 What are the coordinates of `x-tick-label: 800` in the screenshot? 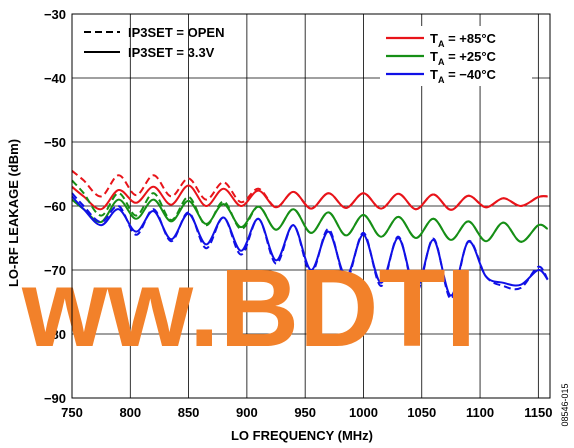 It's located at (130, 412).